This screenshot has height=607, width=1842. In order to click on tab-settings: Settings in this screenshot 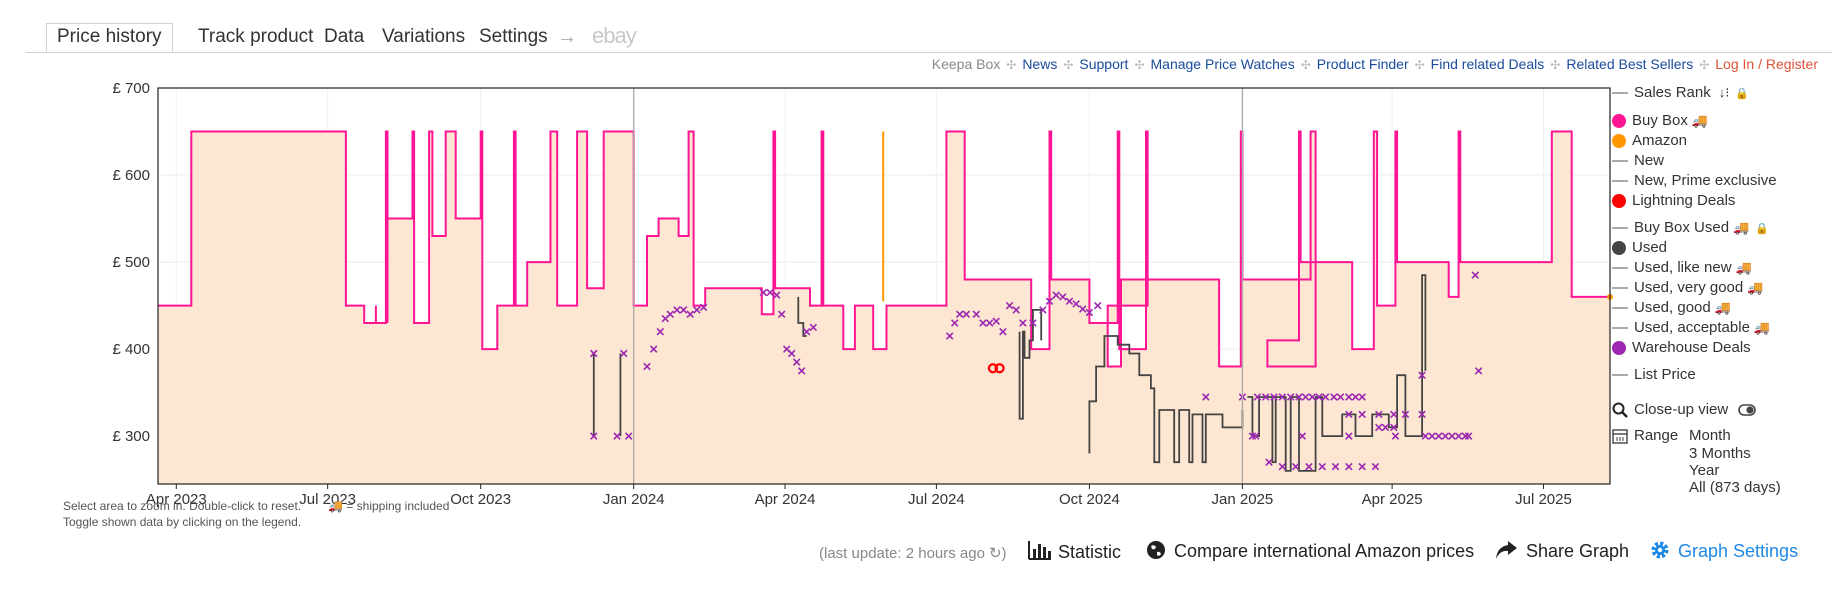, I will do `click(513, 36)`.